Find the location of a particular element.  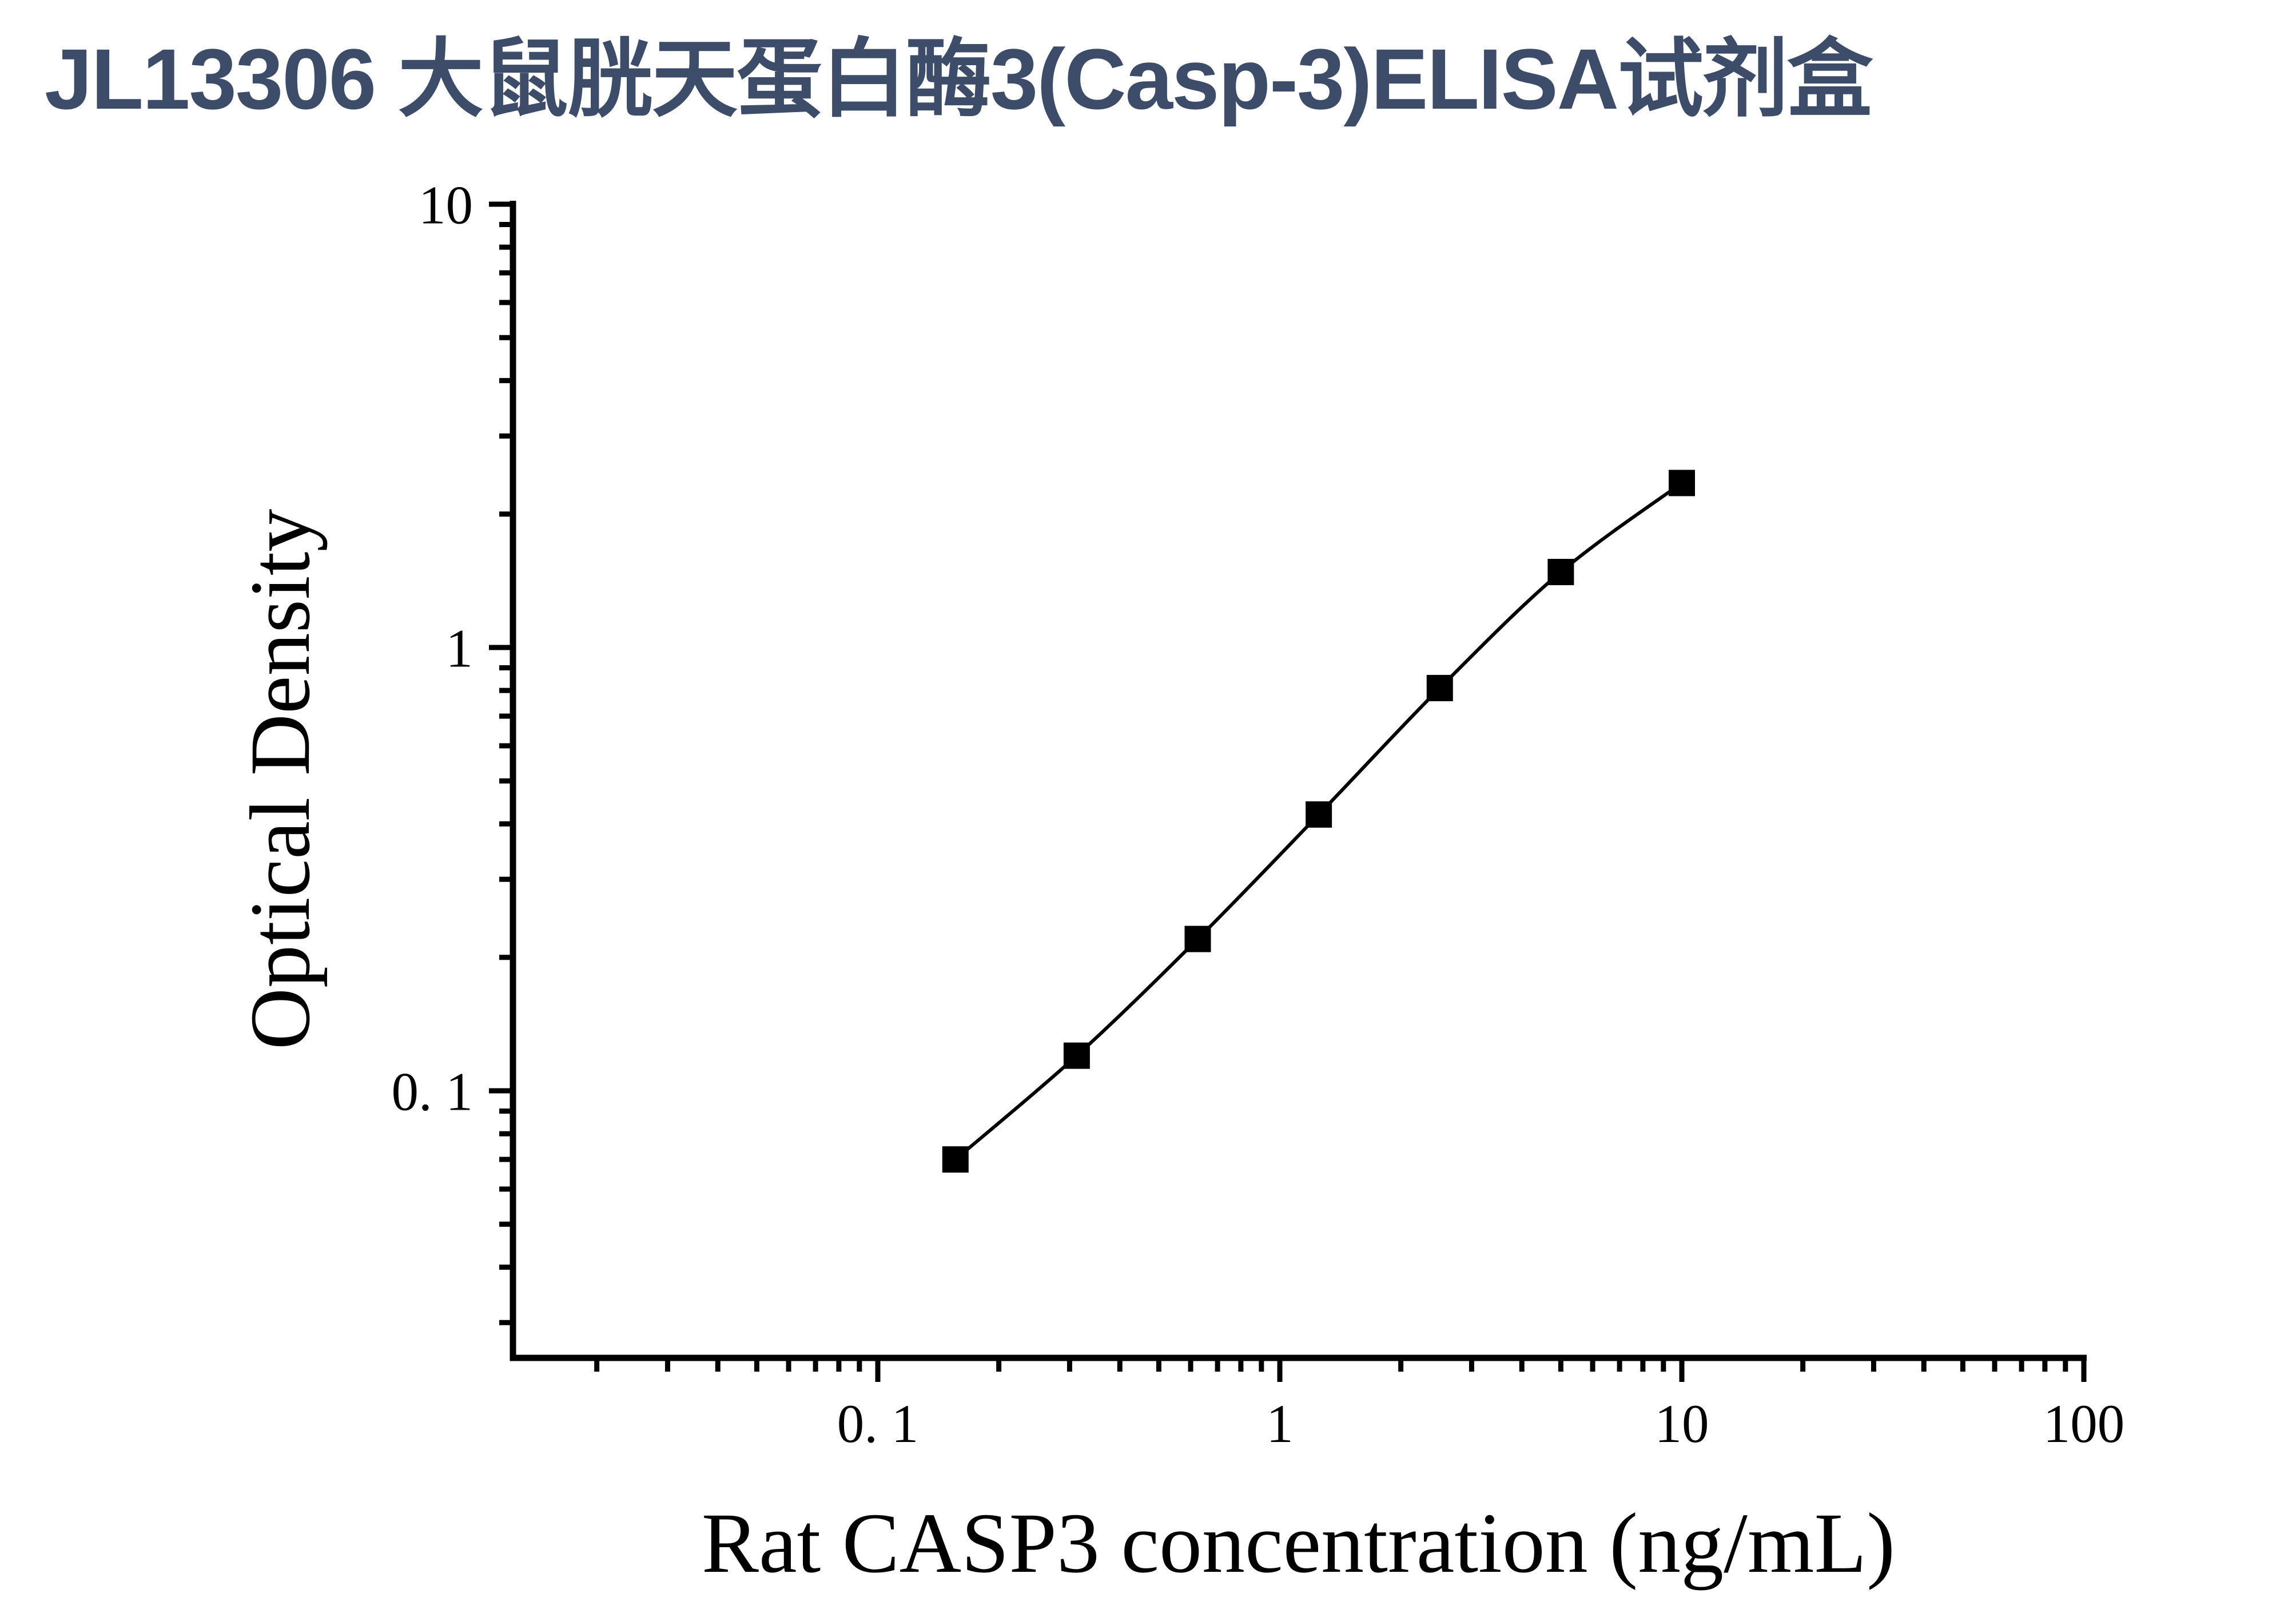

y-axis-major-ticks is located at coordinates (501, 647).